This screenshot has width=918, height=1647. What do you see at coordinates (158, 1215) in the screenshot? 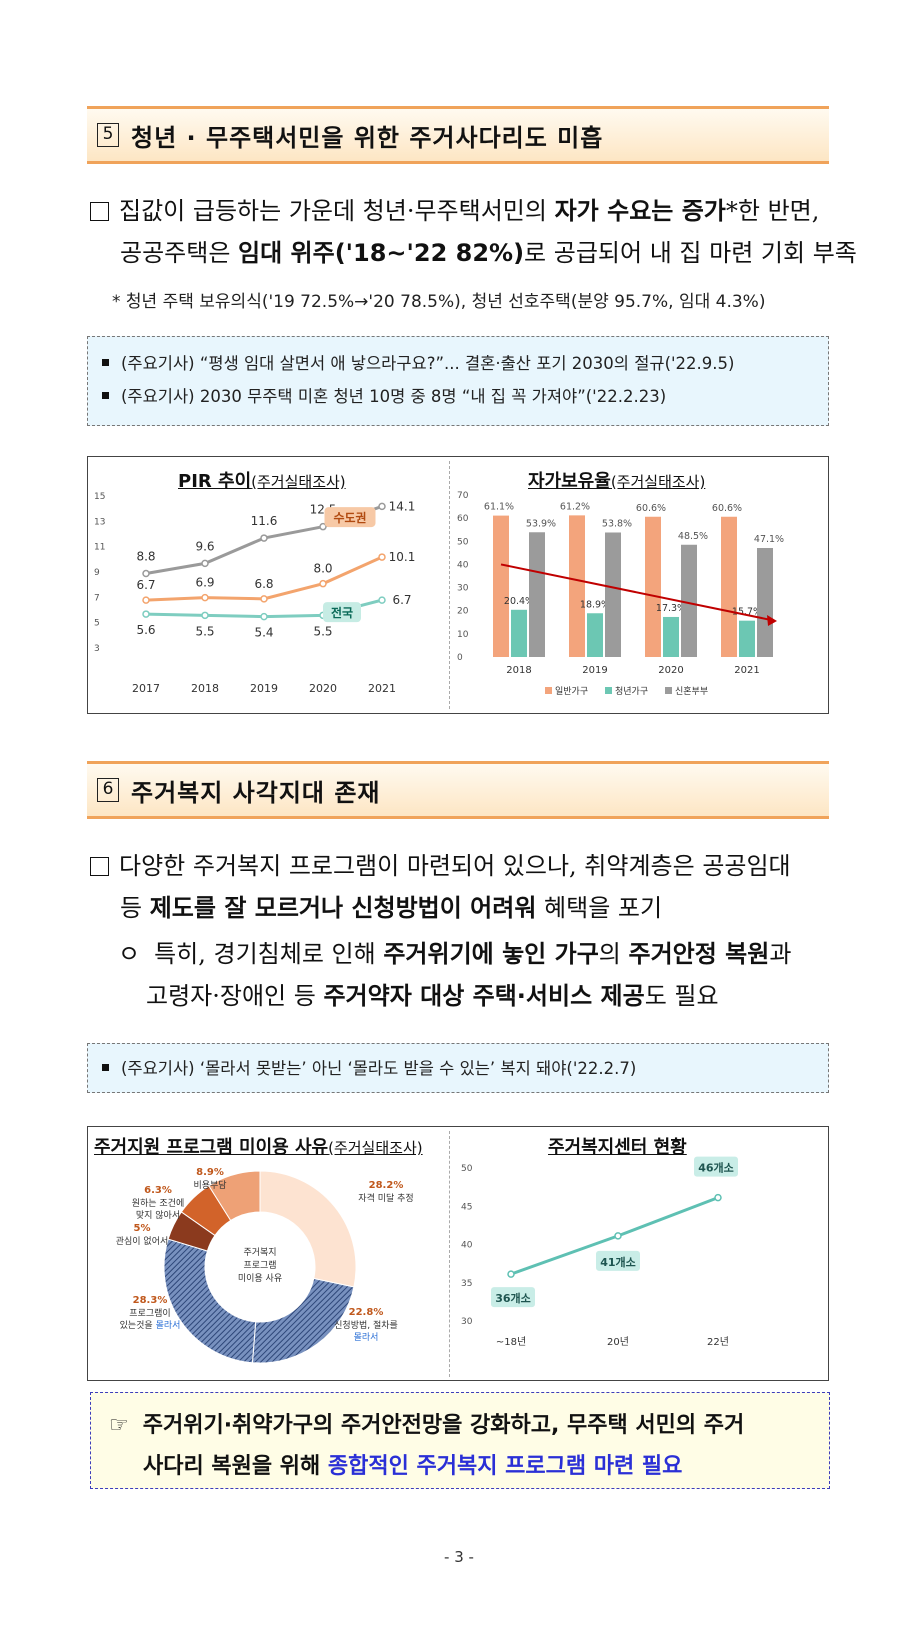
I see `slice-label: 맞지 않아서` at bounding box center [158, 1215].